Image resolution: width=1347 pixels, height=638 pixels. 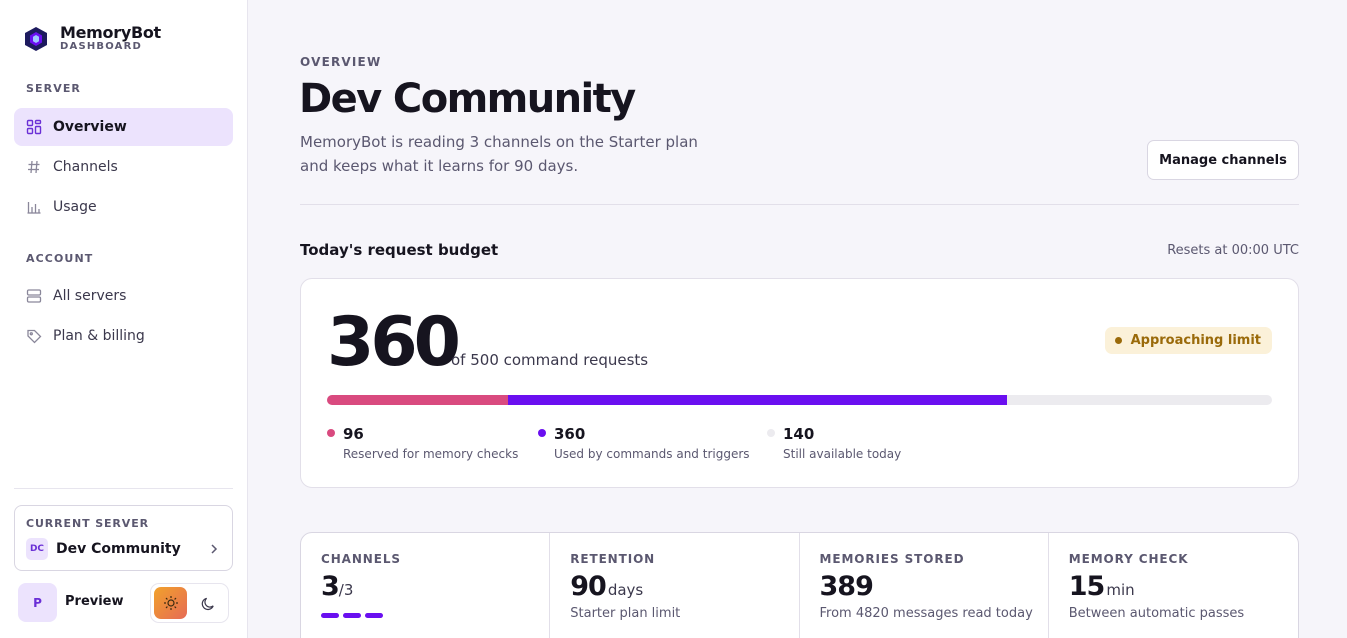 I want to click on stat-unit: /3, so click(x=346, y=590).